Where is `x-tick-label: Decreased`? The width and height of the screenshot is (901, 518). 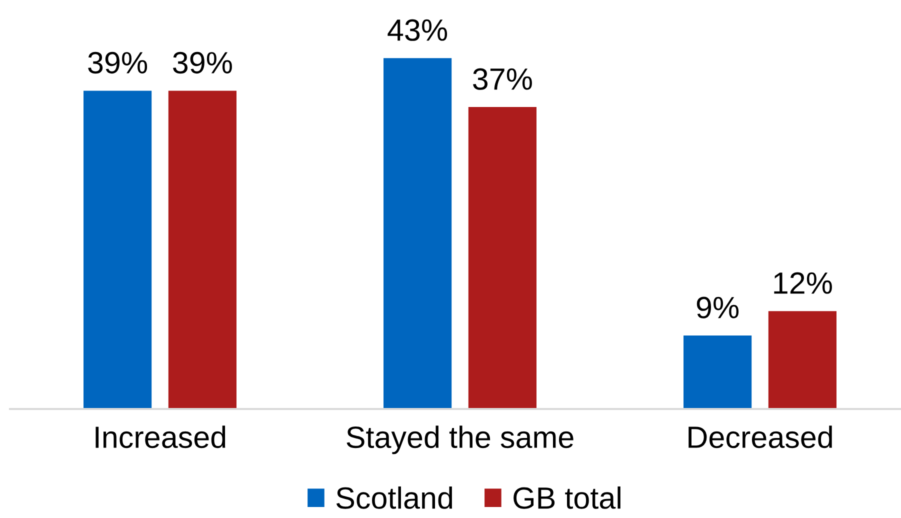
x-tick-label: Decreased is located at coordinates (760, 437).